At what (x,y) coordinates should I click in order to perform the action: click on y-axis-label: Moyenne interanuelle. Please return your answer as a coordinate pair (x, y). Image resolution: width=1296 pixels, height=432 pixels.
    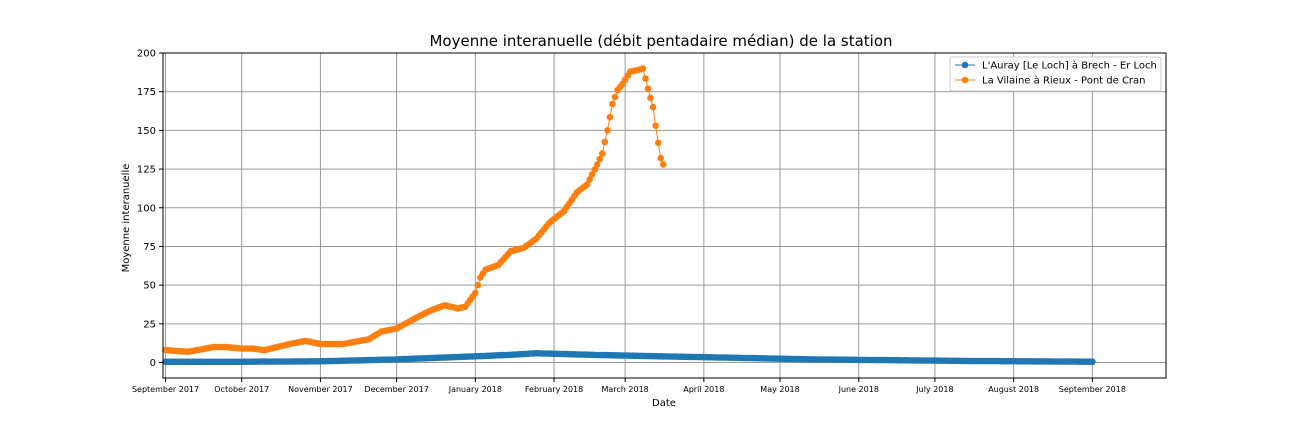
    Looking at the image, I should click on (126, 218).